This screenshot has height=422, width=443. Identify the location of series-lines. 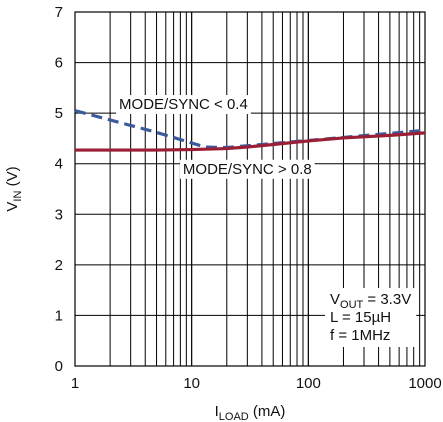
(250, 130).